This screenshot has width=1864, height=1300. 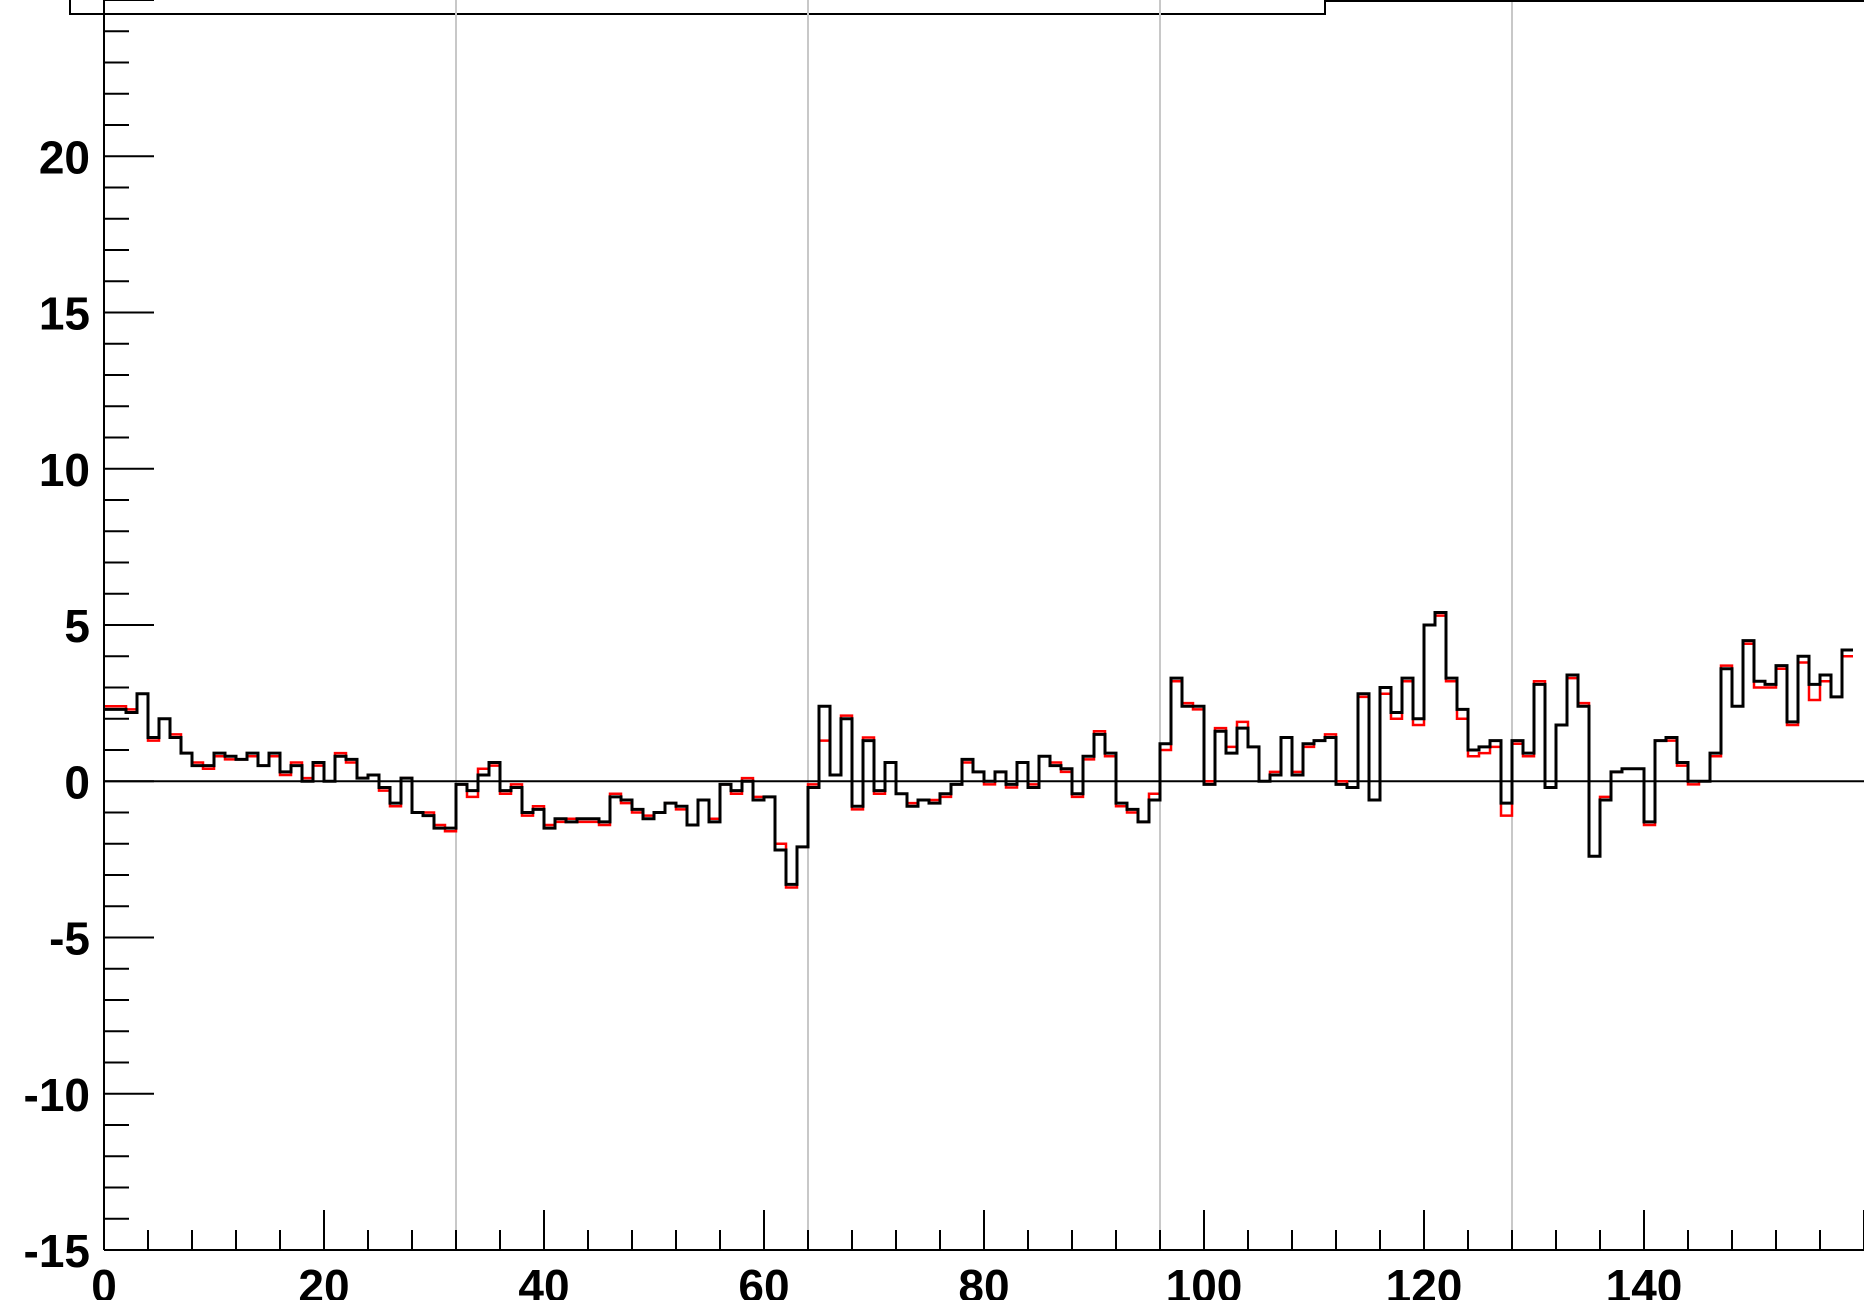 What do you see at coordinates (69, 939) in the screenshot?
I see `y-tick-label: -5` at bounding box center [69, 939].